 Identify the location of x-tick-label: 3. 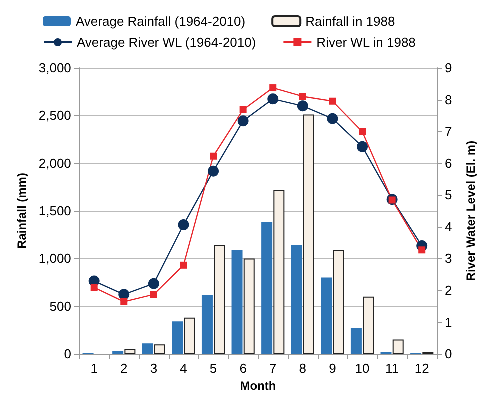
(154, 368).